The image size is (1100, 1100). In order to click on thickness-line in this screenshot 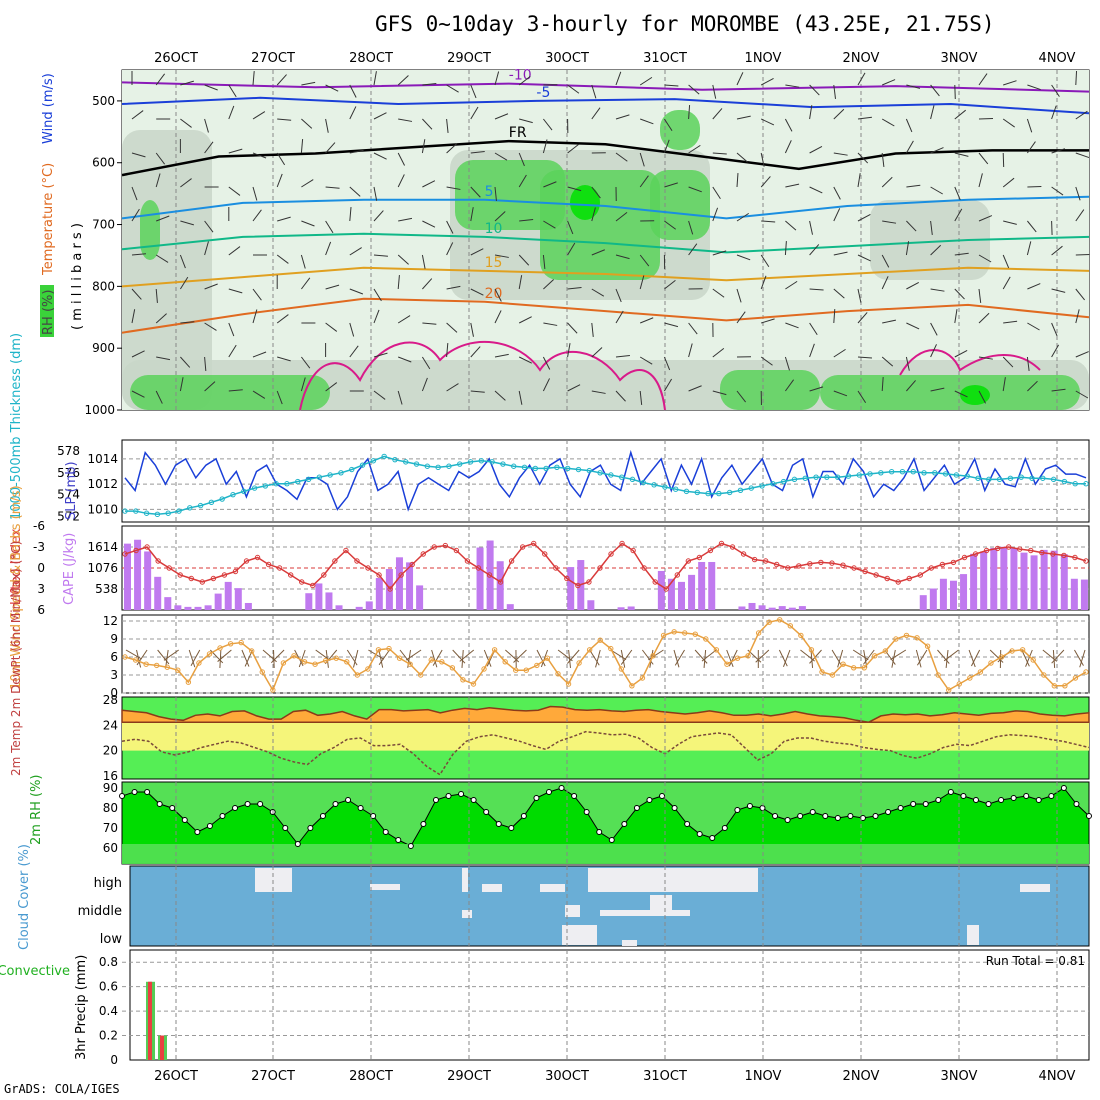, I will do `click(605, 485)`.